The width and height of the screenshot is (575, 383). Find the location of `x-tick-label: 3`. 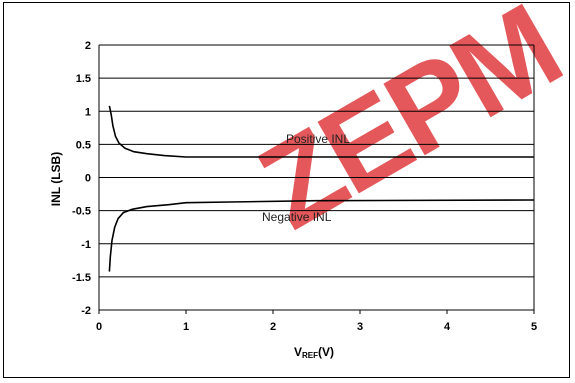

x-tick-label: 3 is located at coordinates (360, 327).